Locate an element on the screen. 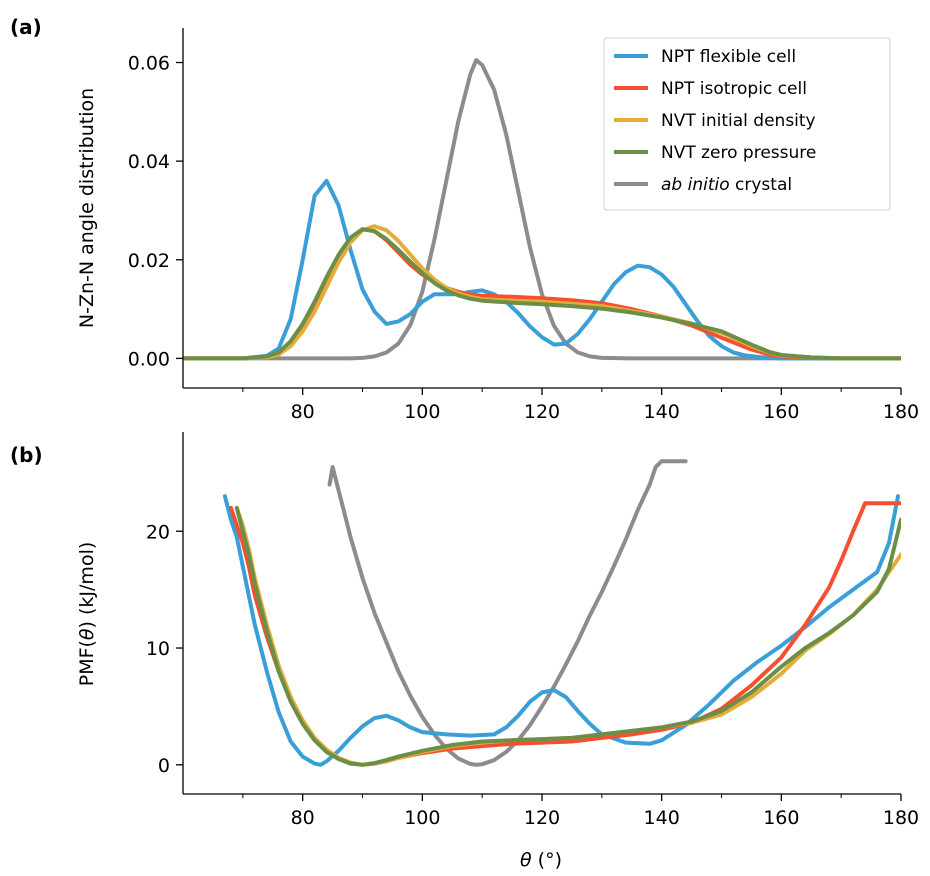 This screenshot has height=876, width=930. panel-b-x-tick-label: 160 is located at coordinates (781, 818).